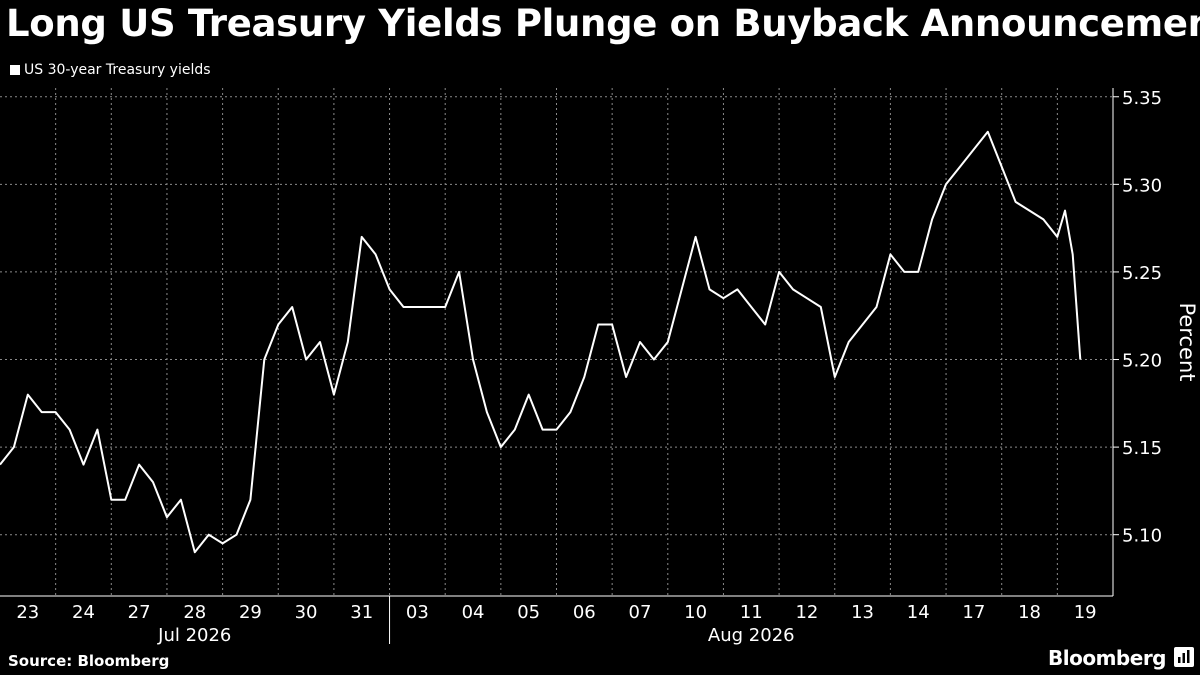 This screenshot has height=675, width=1200. I want to click on x-tick-label: 17, so click(973, 612).